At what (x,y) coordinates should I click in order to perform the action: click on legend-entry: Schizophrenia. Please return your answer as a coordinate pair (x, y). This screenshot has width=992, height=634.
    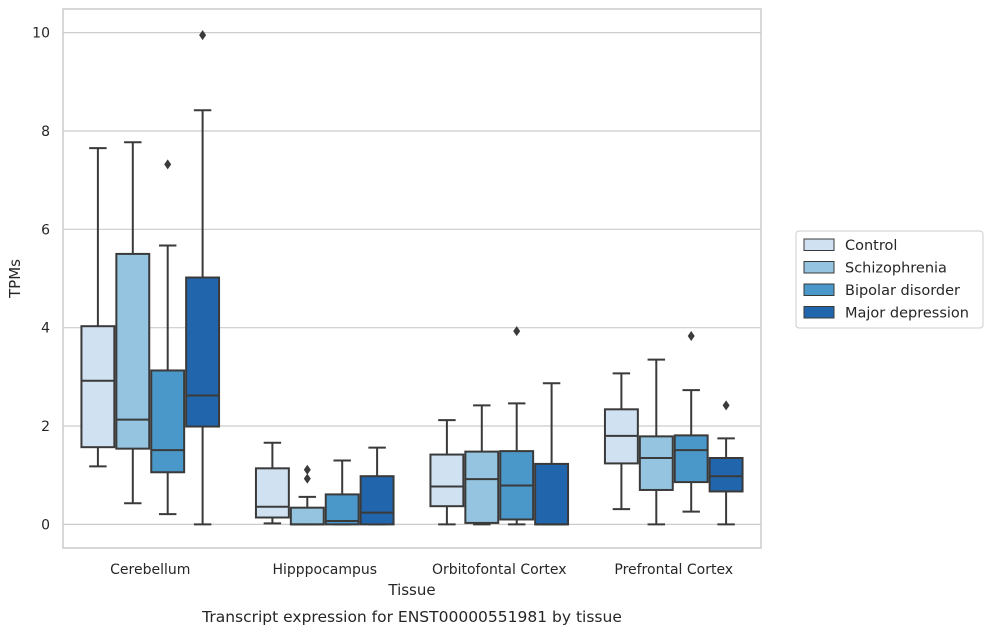
    Looking at the image, I should click on (896, 269).